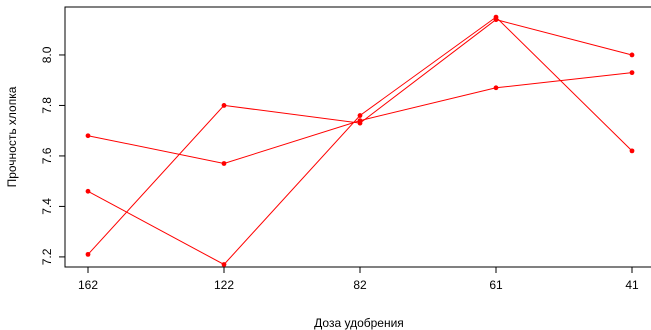  What do you see at coordinates (47, 155) in the screenshot?
I see `y-tick-label: 7.6` at bounding box center [47, 155].